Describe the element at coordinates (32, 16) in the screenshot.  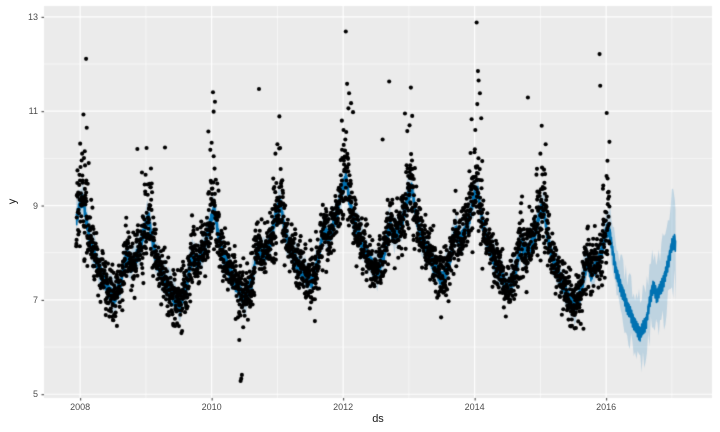
I see `y-tick-label: 13` at that location.